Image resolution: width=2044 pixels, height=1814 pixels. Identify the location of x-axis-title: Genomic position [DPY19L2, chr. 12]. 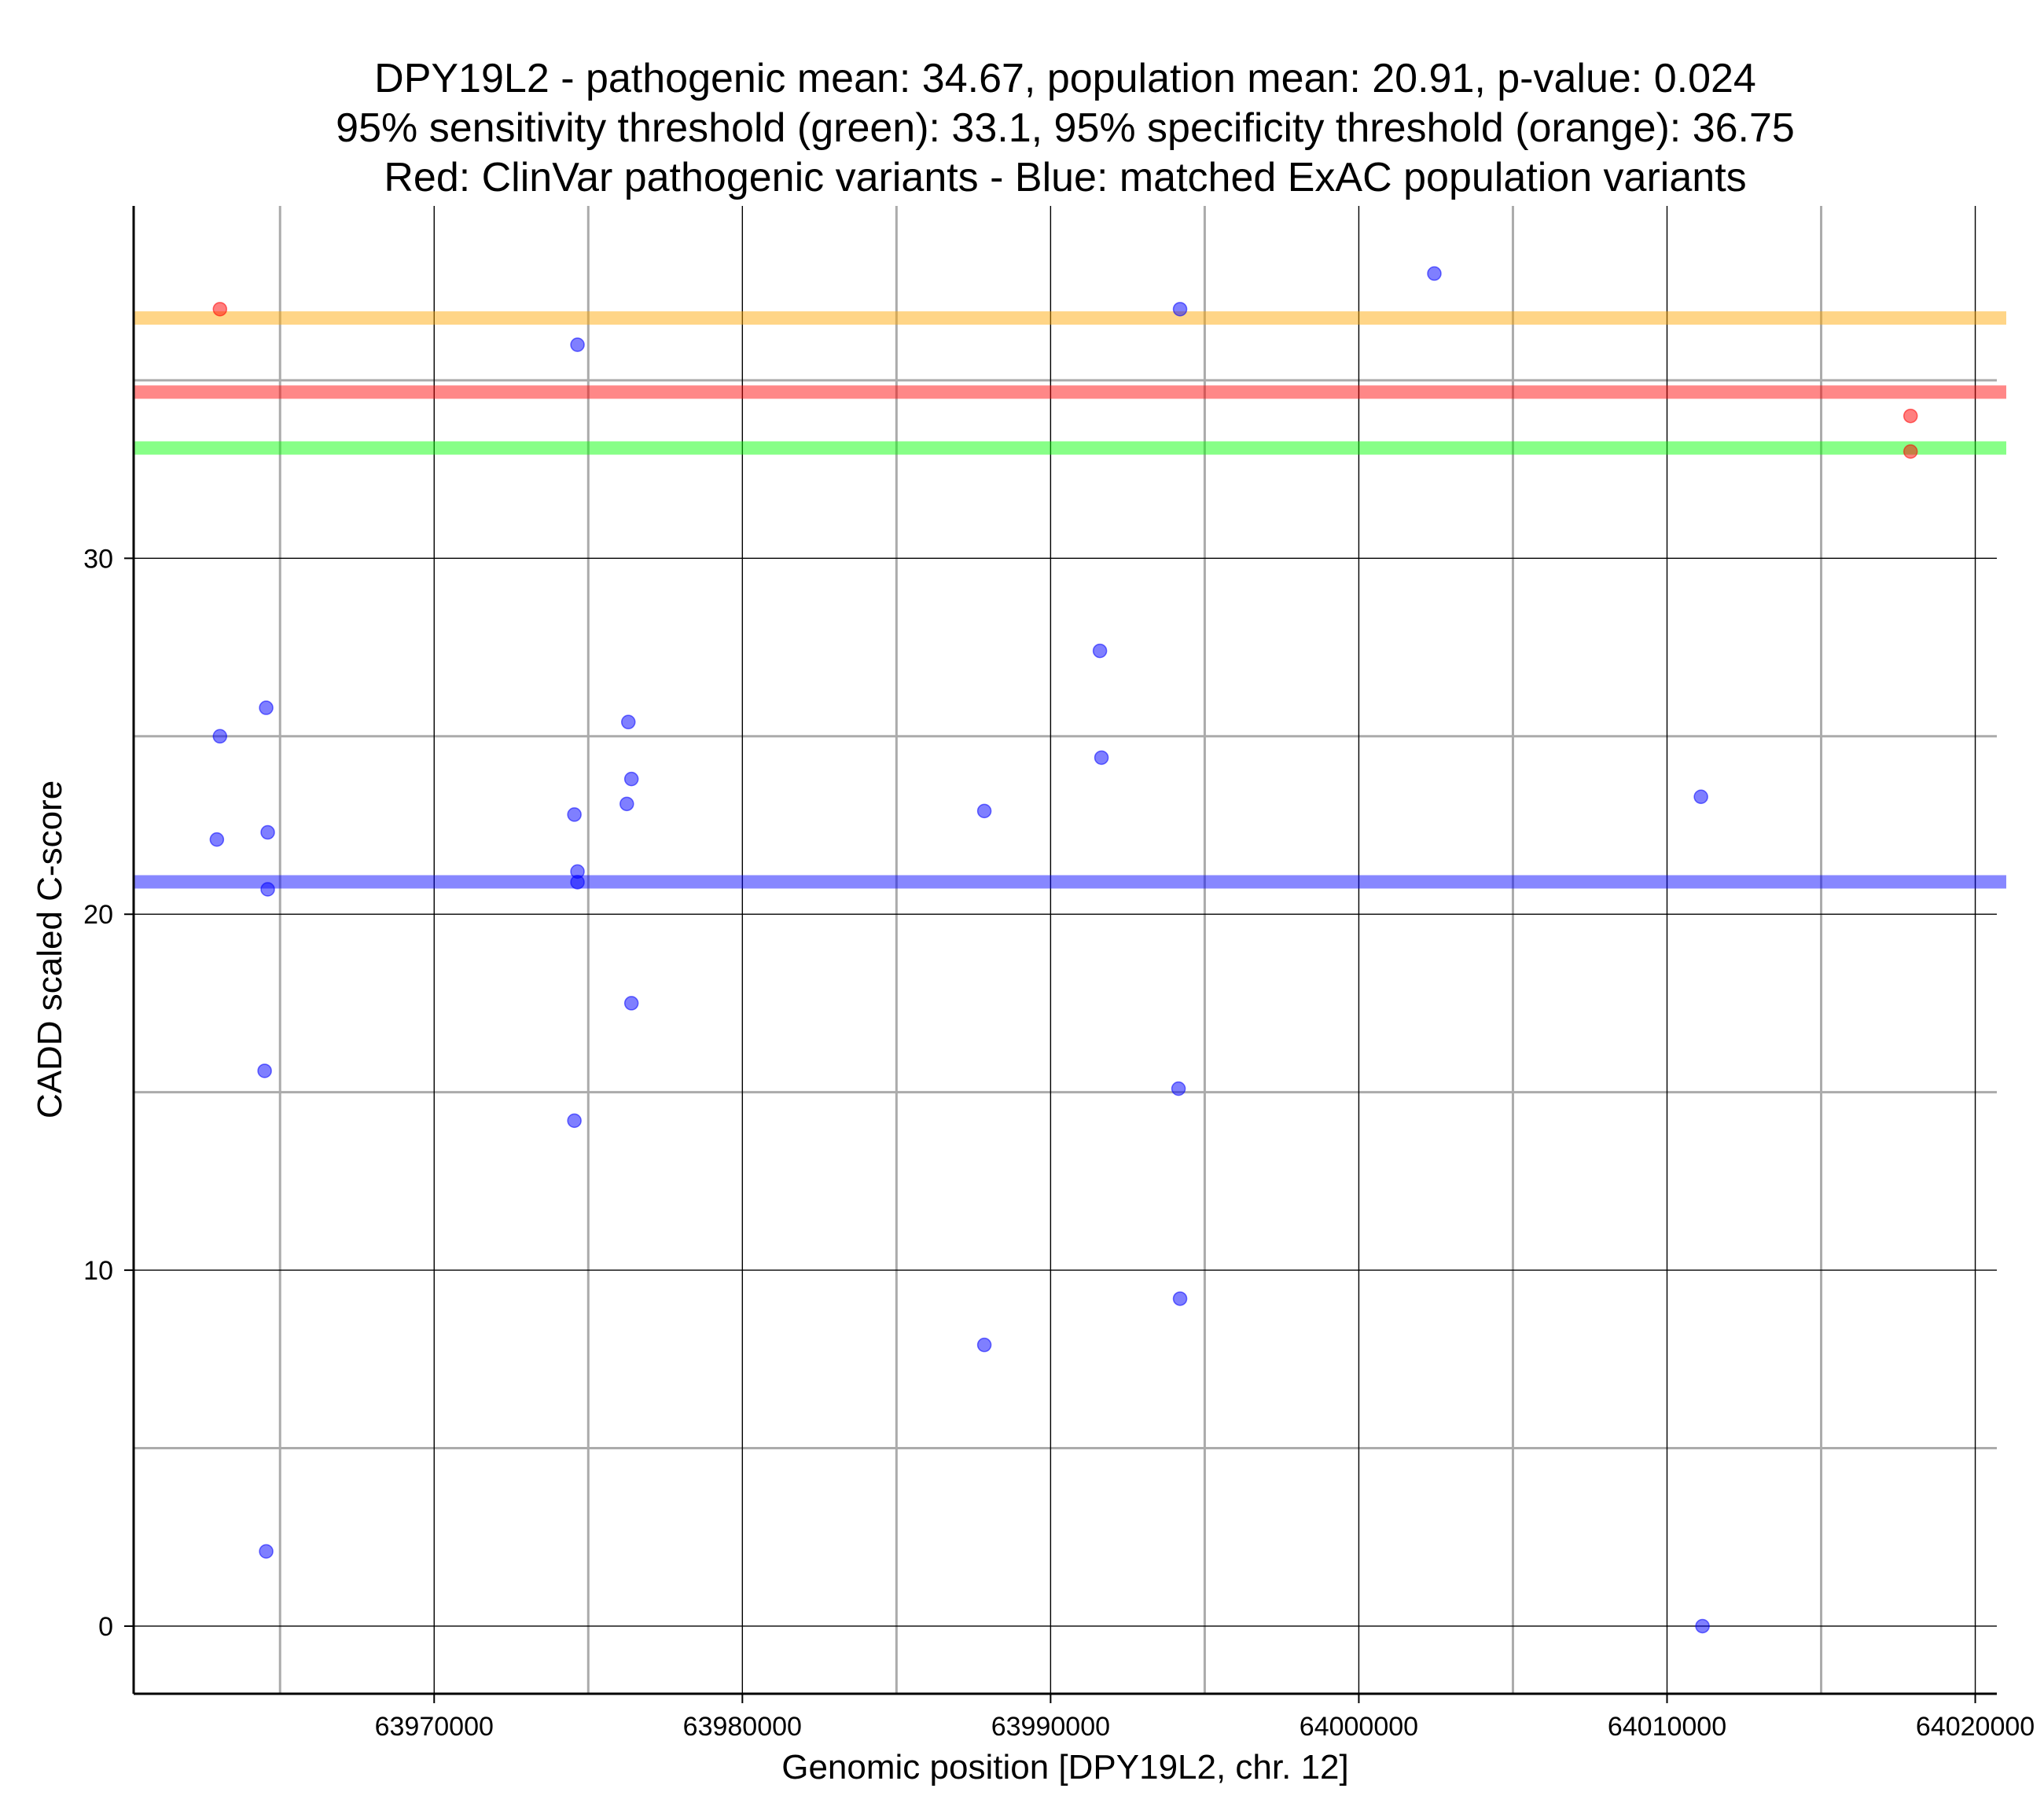
(1065, 1767).